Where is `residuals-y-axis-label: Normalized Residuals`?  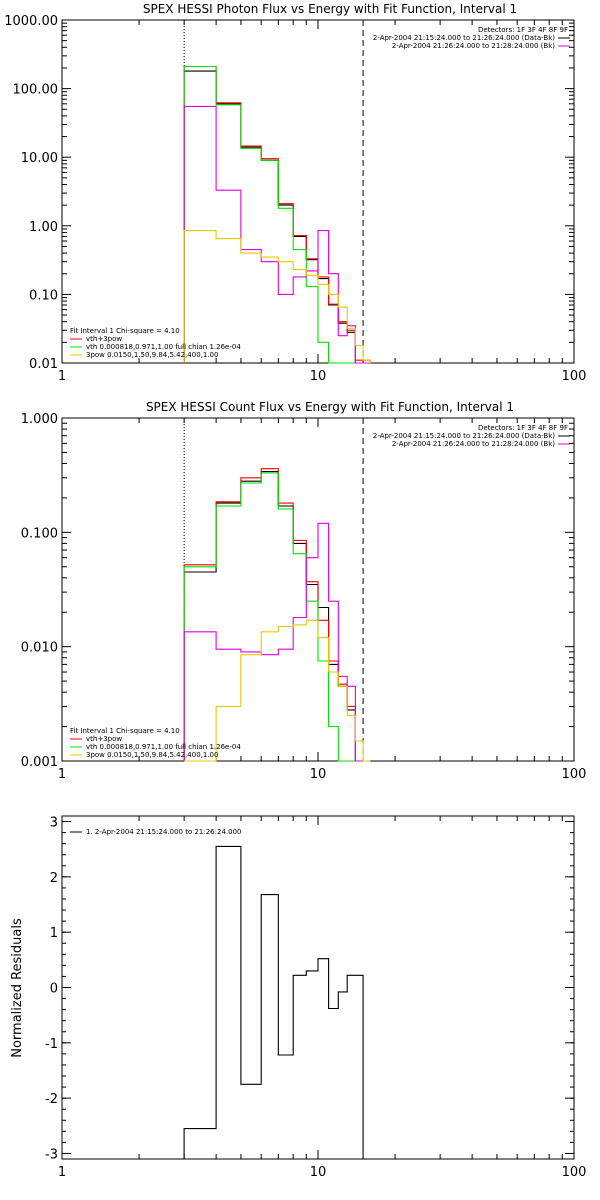 residuals-y-axis-label: Normalized Residuals is located at coordinates (17, 988).